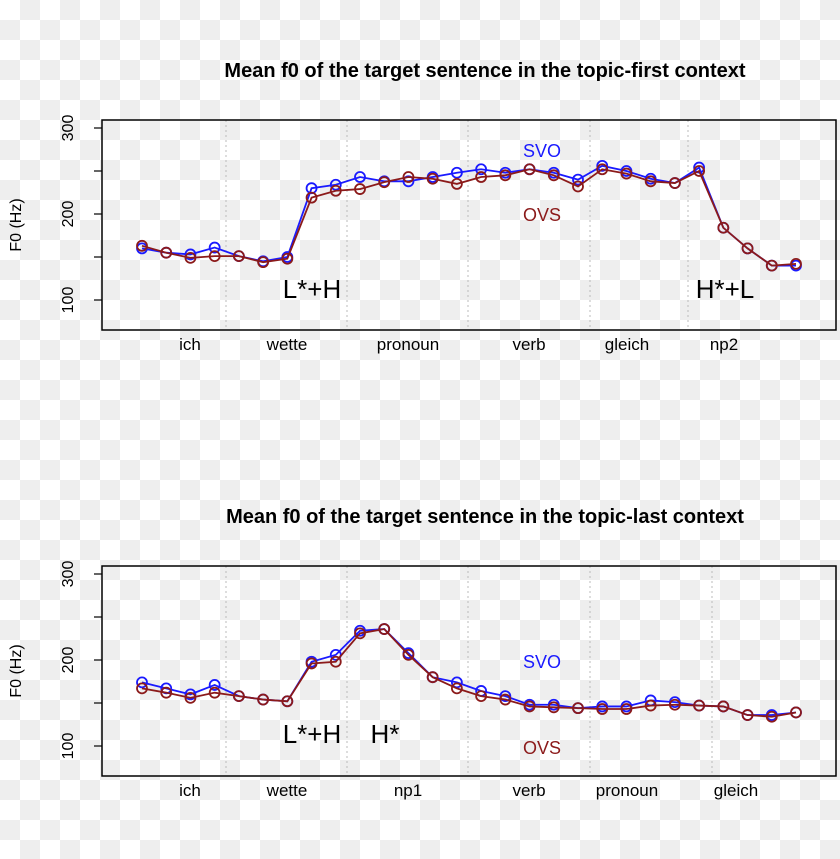  I want to click on tone-annotation: H*, so click(385, 734).